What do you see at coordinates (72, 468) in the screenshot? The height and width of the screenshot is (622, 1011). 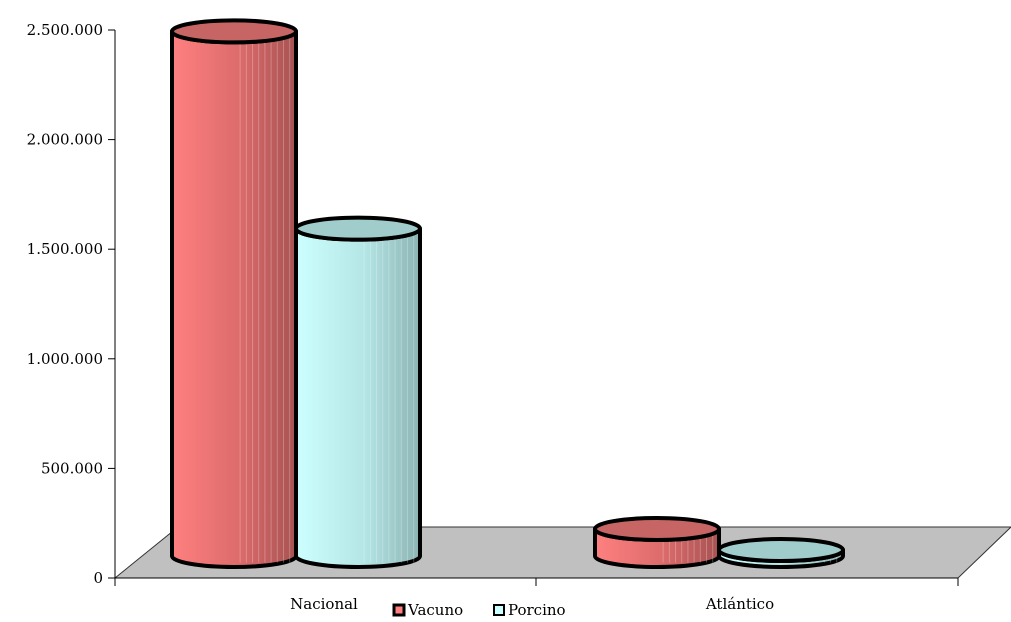 I see `y-tick-label: 500.000` at bounding box center [72, 468].